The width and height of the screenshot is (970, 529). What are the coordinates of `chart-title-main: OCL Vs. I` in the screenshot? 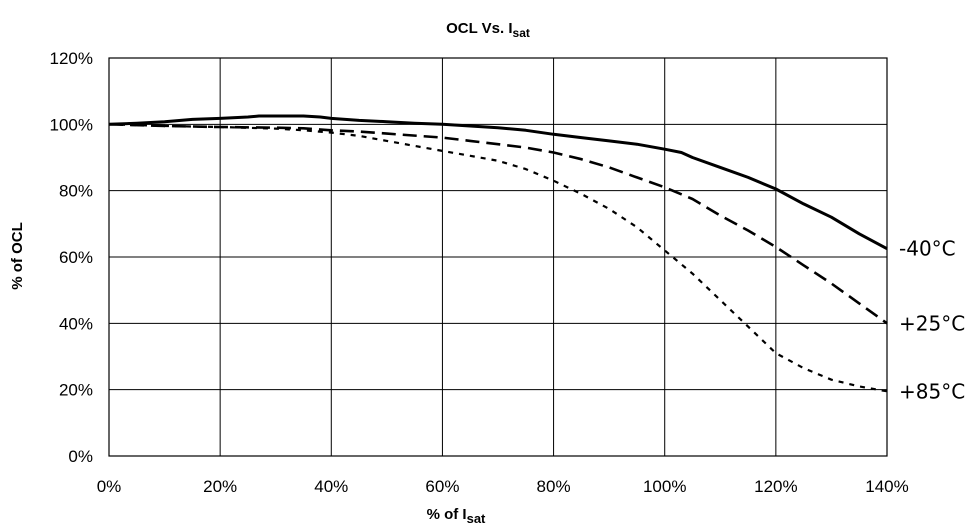 It's located at (479, 28).